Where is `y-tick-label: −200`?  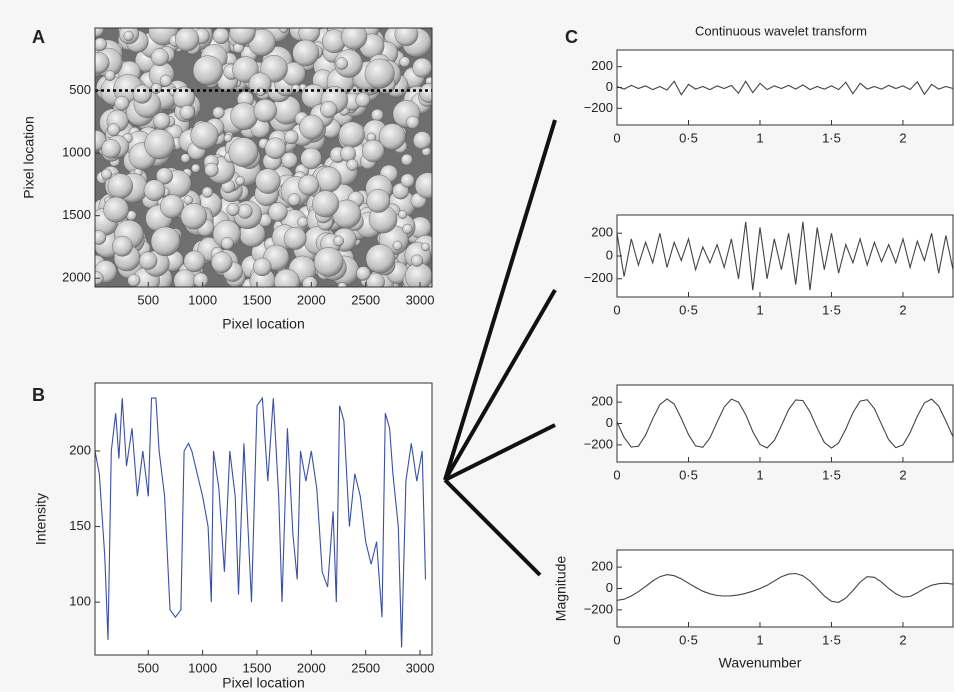 y-tick-label: −200 is located at coordinates (598, 443).